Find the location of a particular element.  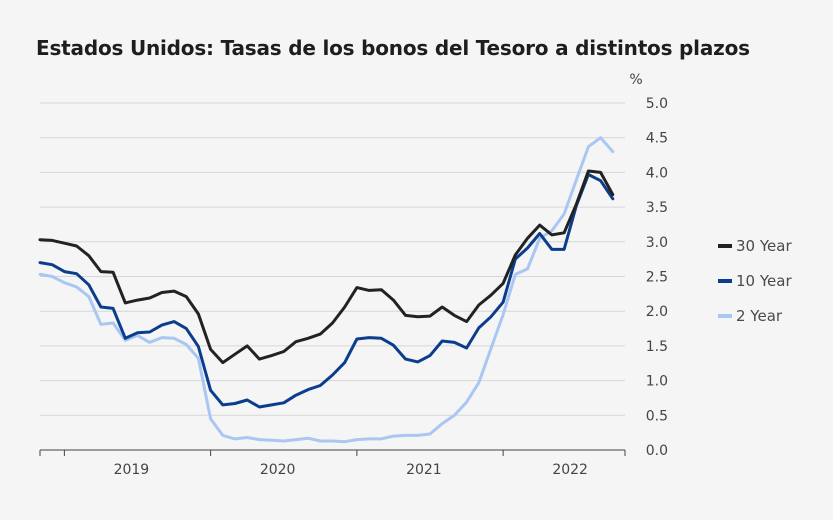

y-tick-label: 3.0 is located at coordinates (657, 243).